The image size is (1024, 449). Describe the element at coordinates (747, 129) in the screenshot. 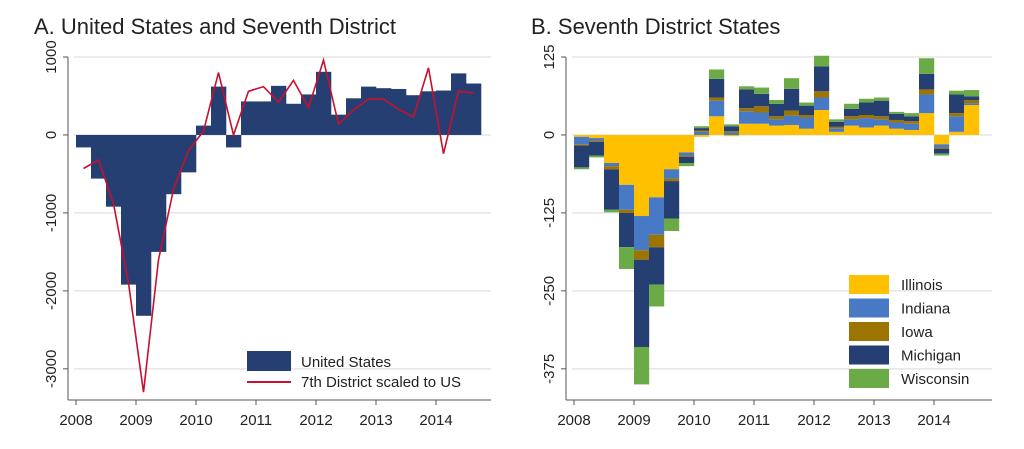

I see `chart-b-bar-illinois-2010-q4` at that location.